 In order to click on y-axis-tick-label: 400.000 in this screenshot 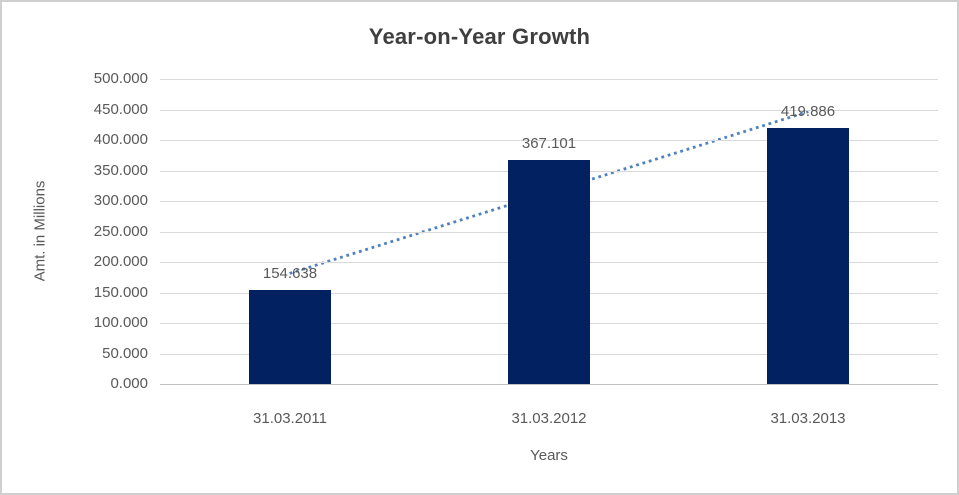, I will do `click(120, 139)`.